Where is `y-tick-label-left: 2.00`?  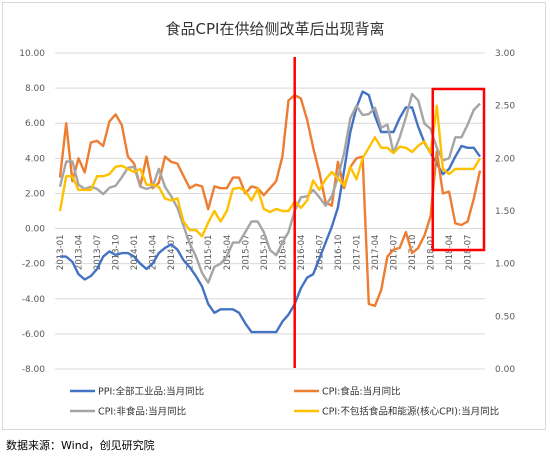
y-tick-label-left: 2.00 is located at coordinates (35, 194).